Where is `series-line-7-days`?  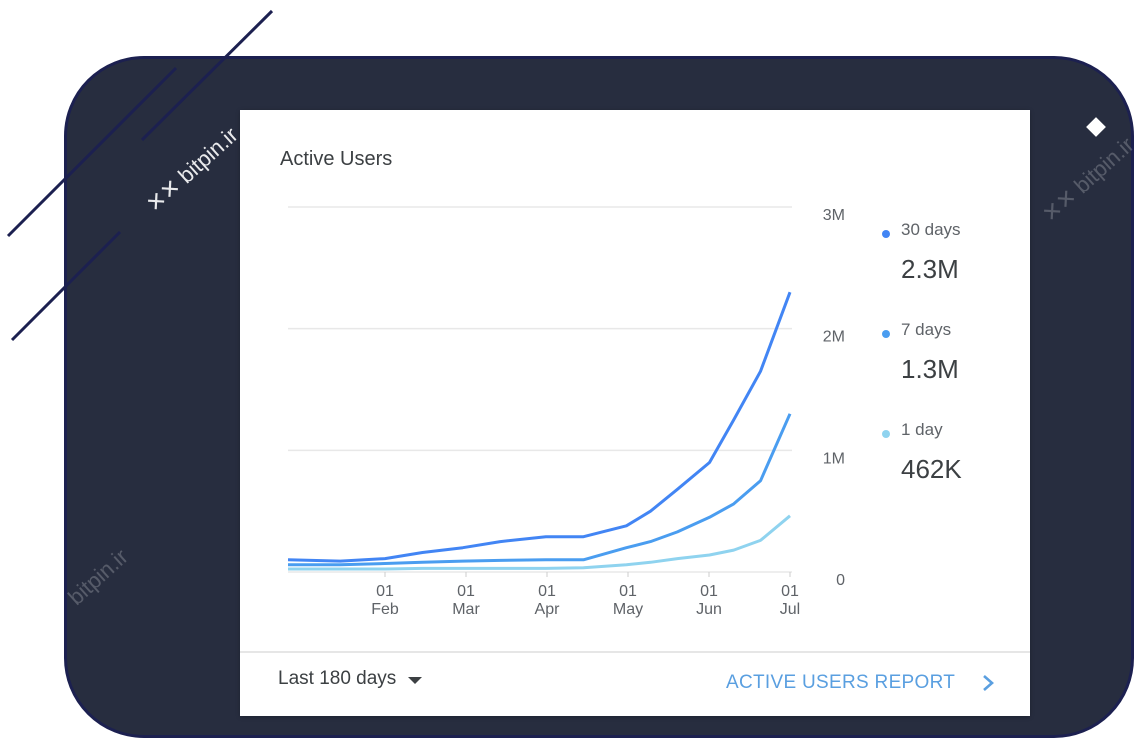
series-line-7-days is located at coordinates (540, 490).